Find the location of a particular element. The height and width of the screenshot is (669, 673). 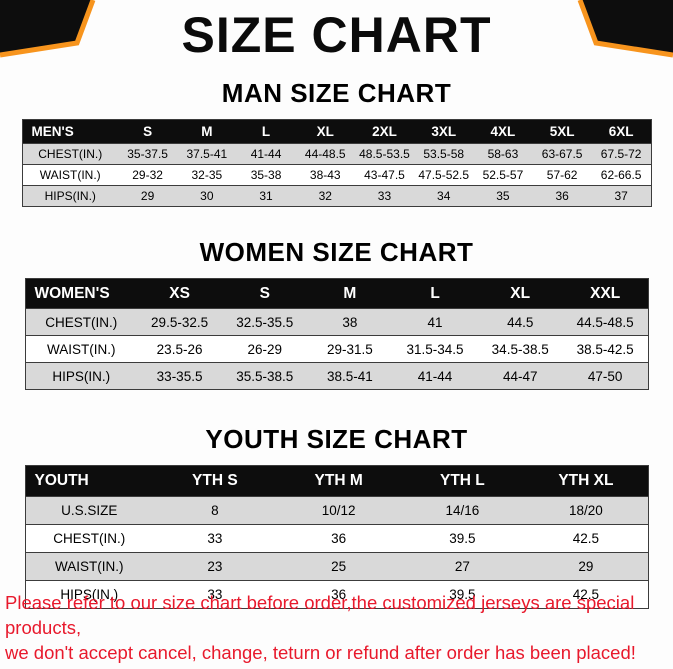

size-value-cell: 29-31.5 is located at coordinates (349, 349).